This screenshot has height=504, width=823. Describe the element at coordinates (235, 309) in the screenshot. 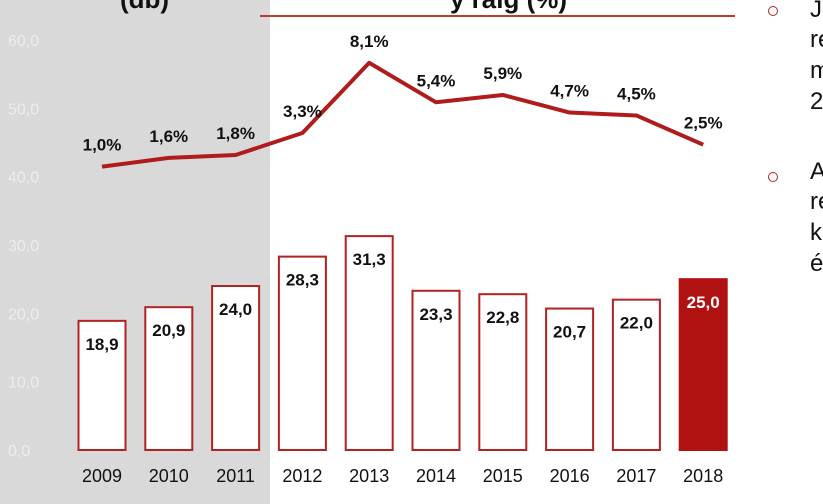

I see `bar-label-2011: 24,0` at that location.